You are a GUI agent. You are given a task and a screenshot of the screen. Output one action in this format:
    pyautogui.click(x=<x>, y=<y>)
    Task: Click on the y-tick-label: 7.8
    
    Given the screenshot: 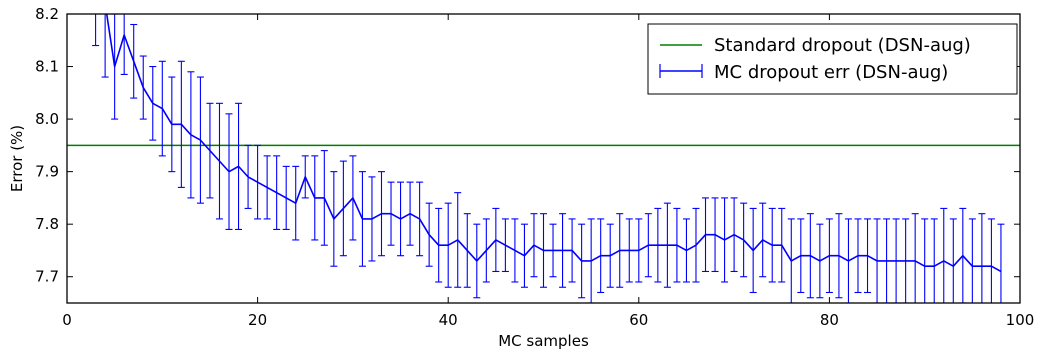 What is the action you would take?
    pyautogui.click(x=47, y=224)
    